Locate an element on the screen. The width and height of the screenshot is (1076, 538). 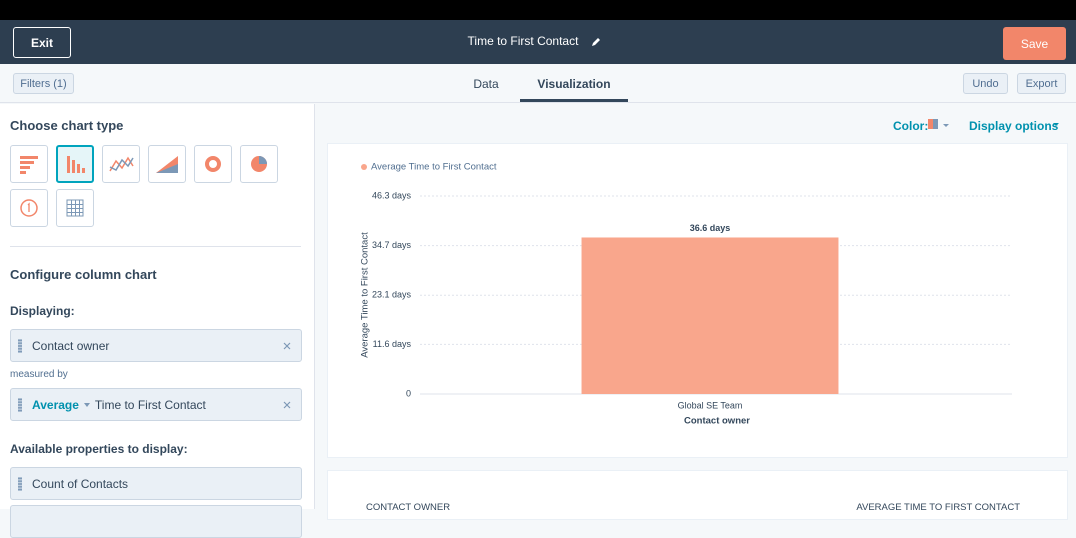
edit-icon is located at coordinates (596, 42).